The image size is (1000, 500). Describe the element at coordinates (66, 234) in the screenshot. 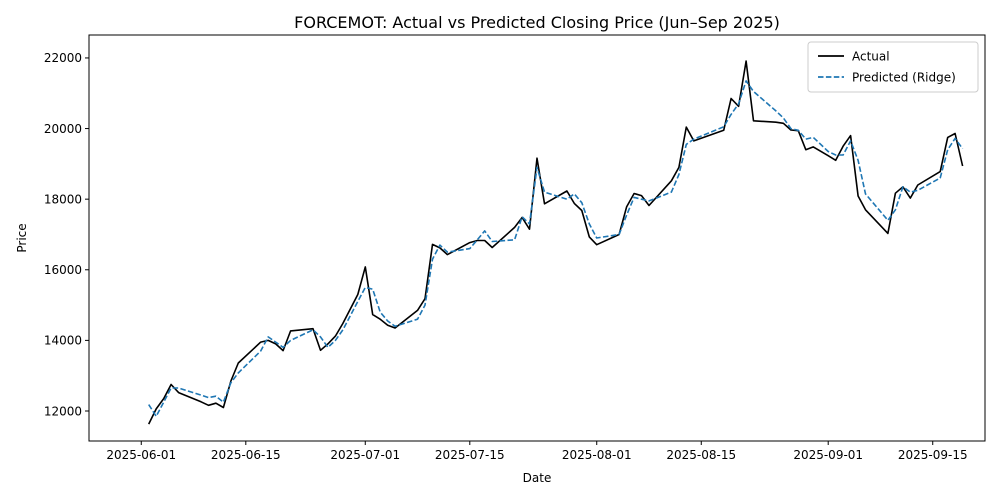

I see `y-axis: 12000 14000 16000 18000 20000 22000` at that location.